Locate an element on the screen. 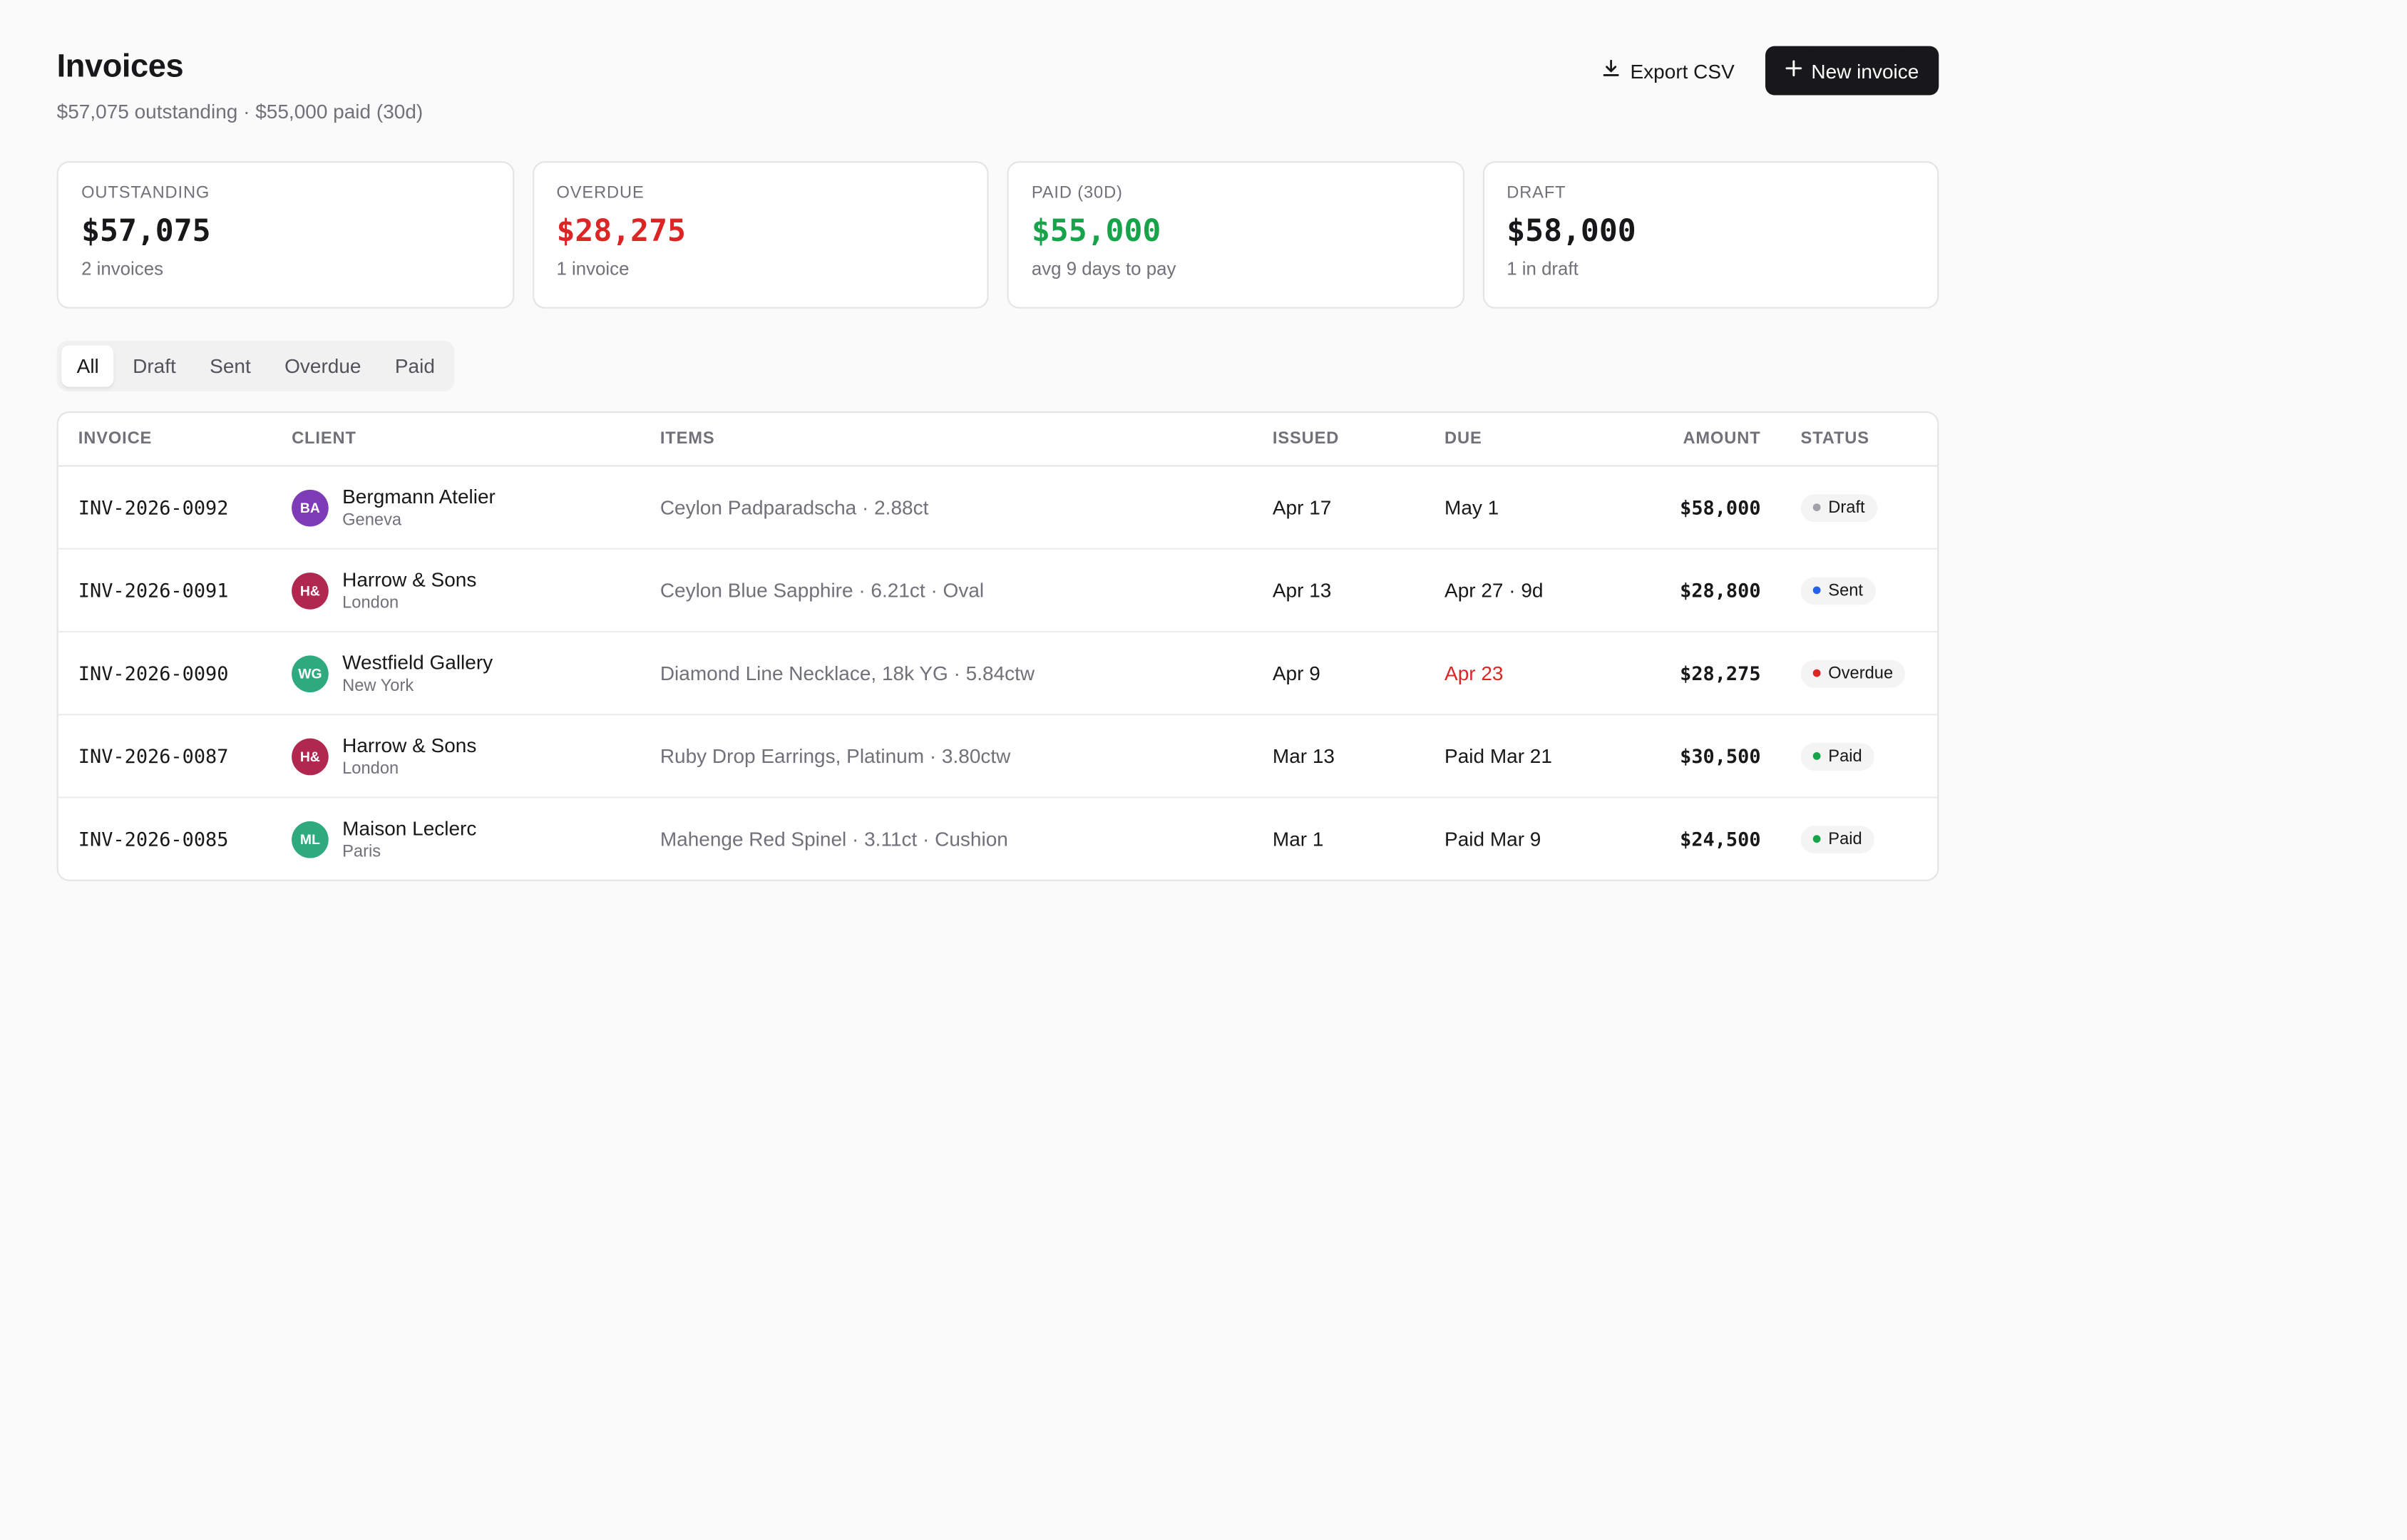 This screenshot has height=1540, width=2407. issued-date: Mar 1 is located at coordinates (1298, 839).